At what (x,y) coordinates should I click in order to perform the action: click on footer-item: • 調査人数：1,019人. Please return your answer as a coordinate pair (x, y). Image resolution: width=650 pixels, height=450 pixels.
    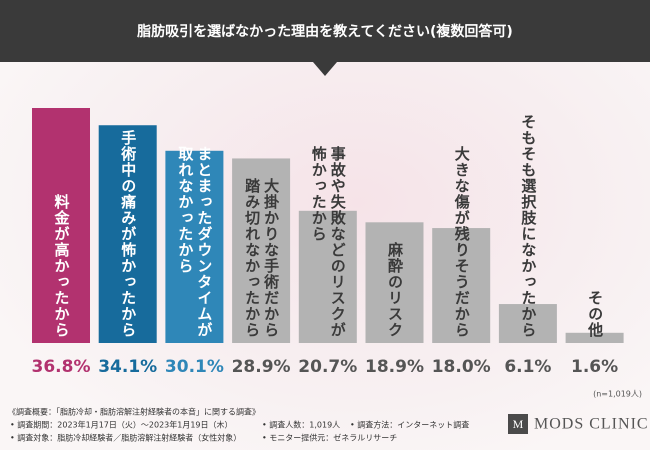
    Looking at the image, I should click on (301, 425).